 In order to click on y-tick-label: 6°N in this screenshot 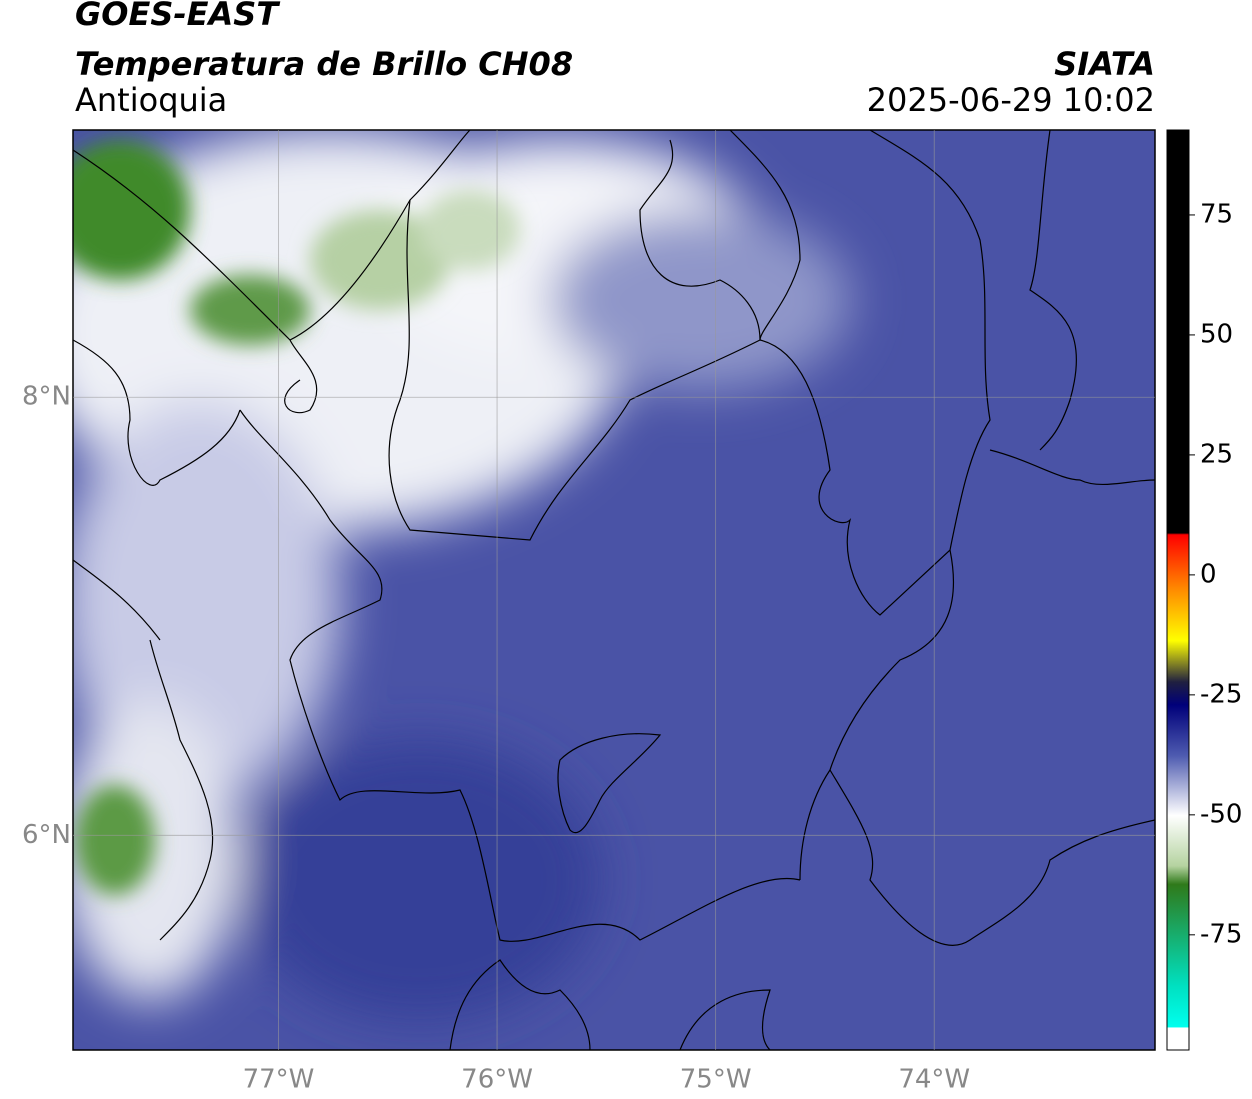, I will do `click(46, 835)`.